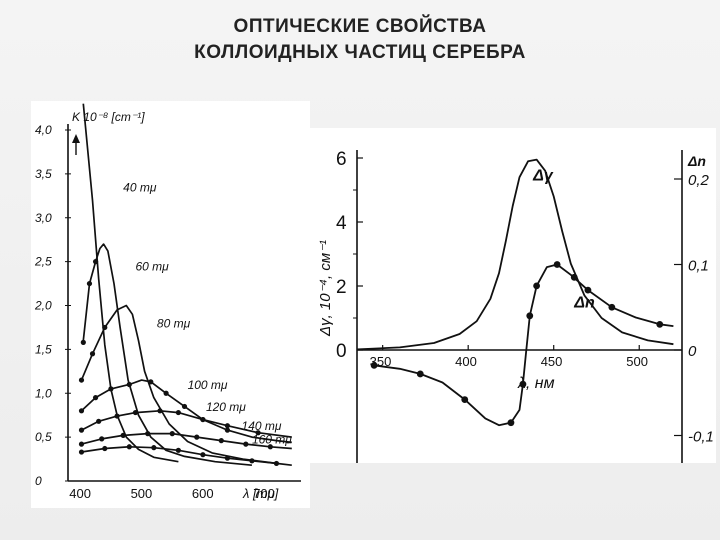  What do you see at coordinates (140, 187) in the screenshot?
I see `series-label: 40 mμ` at bounding box center [140, 187].